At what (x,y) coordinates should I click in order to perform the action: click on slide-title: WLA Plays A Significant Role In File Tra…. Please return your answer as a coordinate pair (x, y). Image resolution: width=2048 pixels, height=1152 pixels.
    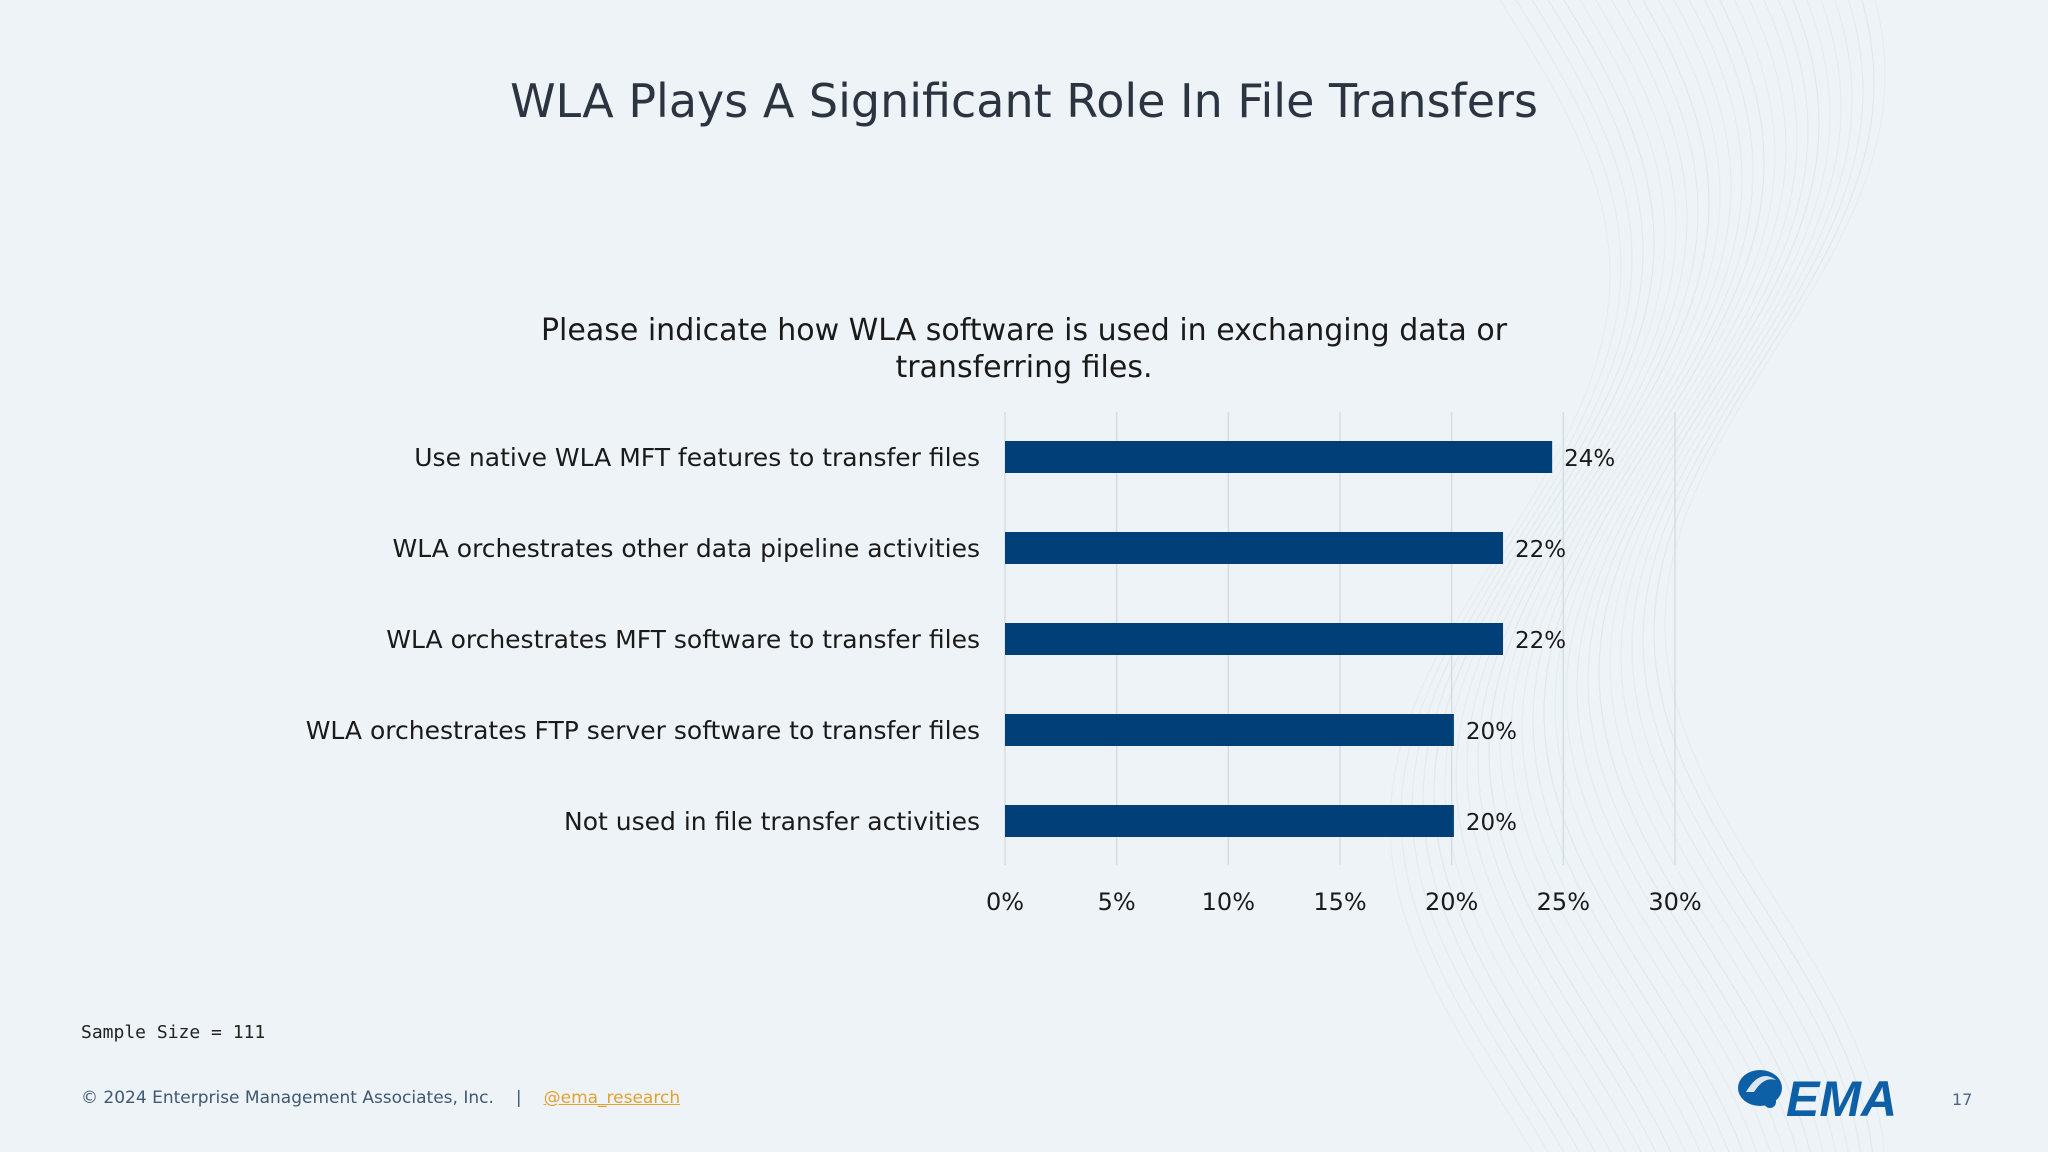
    Looking at the image, I should click on (1024, 101).